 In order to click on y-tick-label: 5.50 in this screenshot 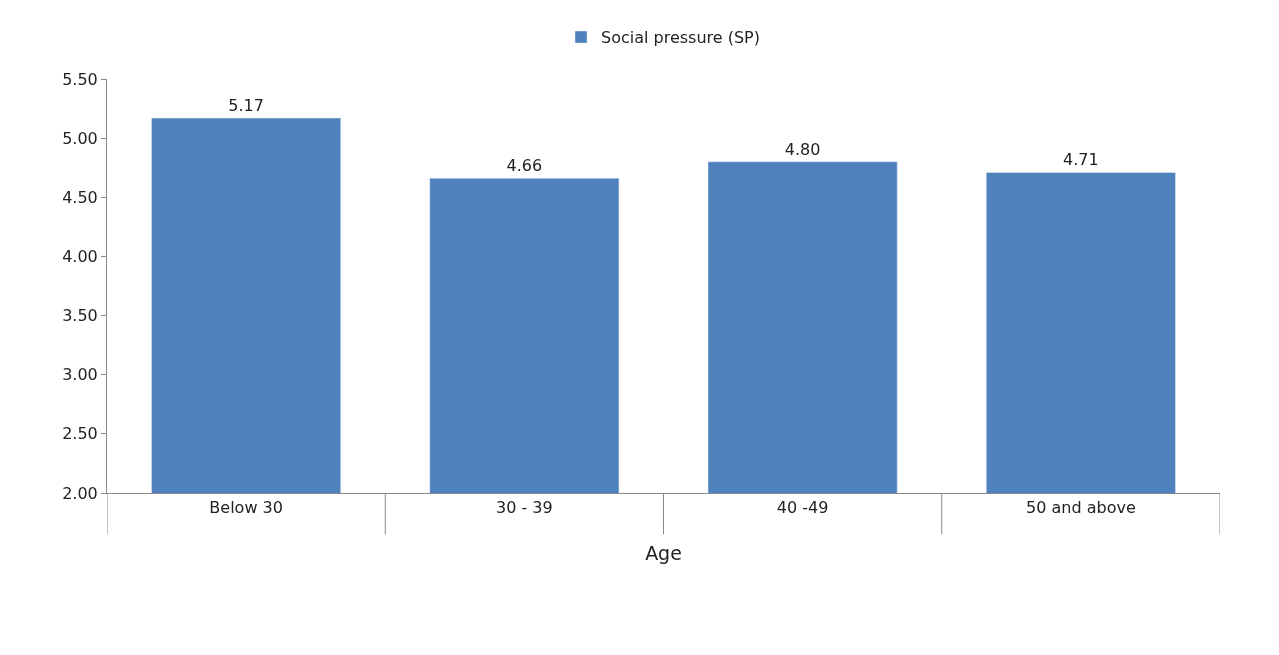, I will do `click(80, 79)`.